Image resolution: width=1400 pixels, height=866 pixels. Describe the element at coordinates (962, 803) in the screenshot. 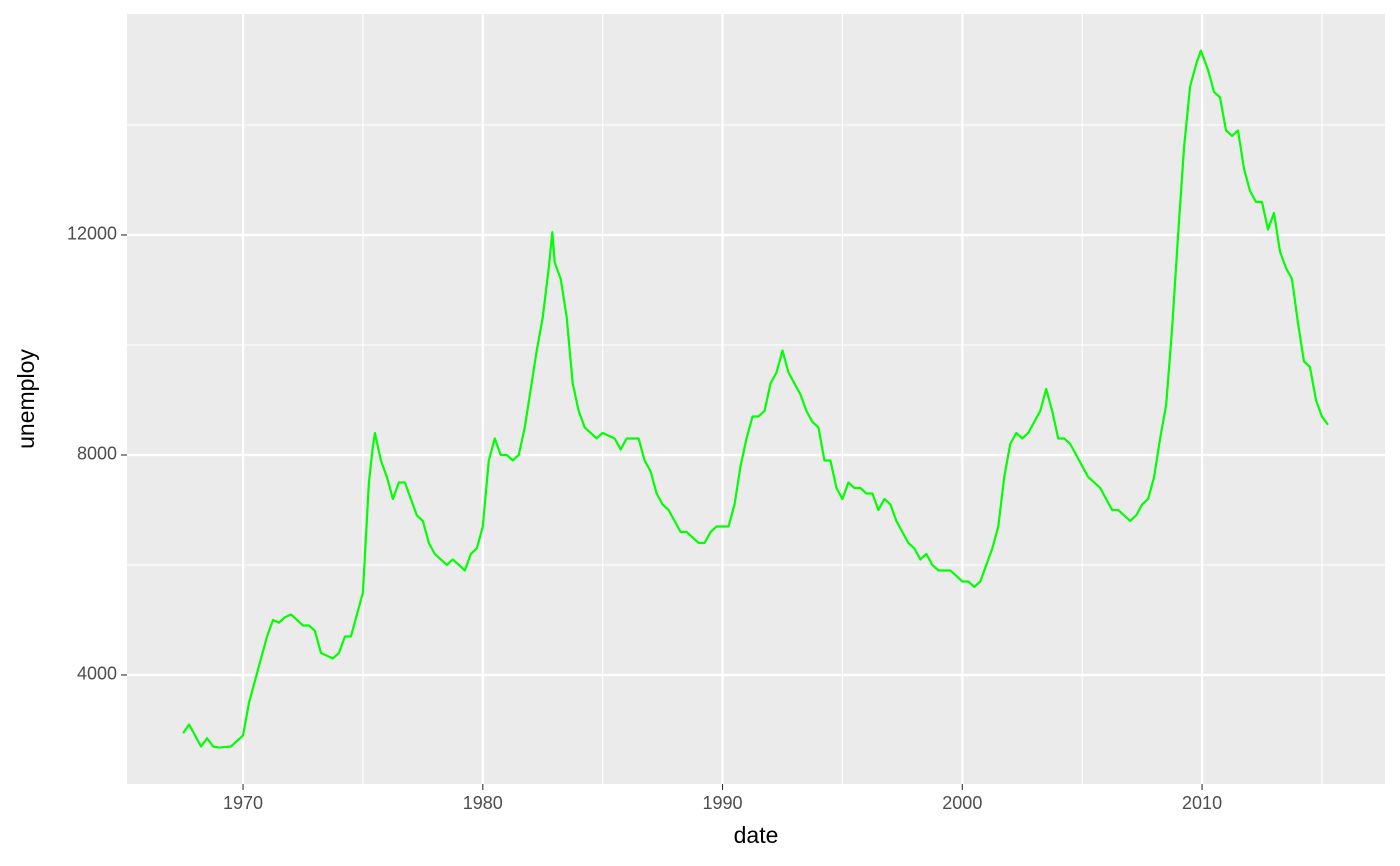

I see `x-tick-label: 2000` at that location.